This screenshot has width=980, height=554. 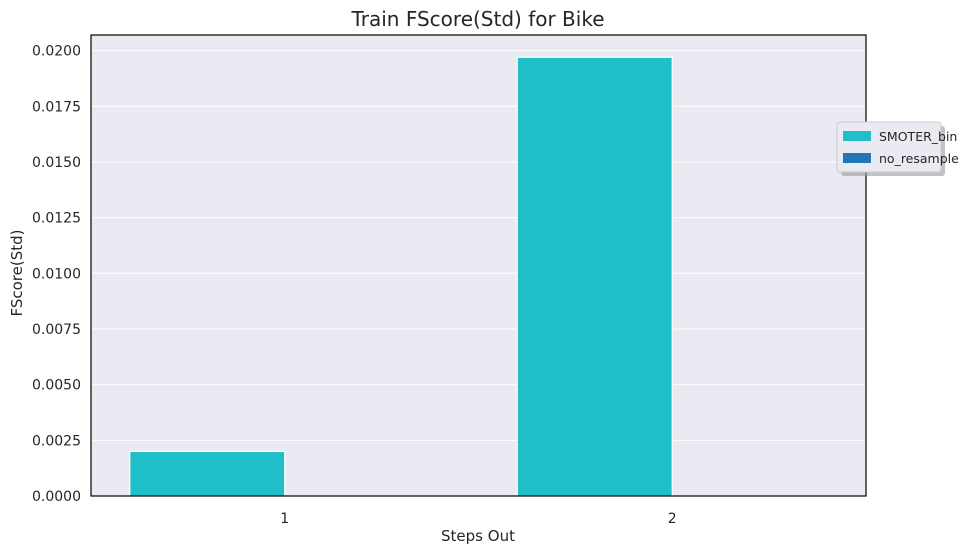 I want to click on y-tick-label: 0.0150, so click(x=56, y=163).